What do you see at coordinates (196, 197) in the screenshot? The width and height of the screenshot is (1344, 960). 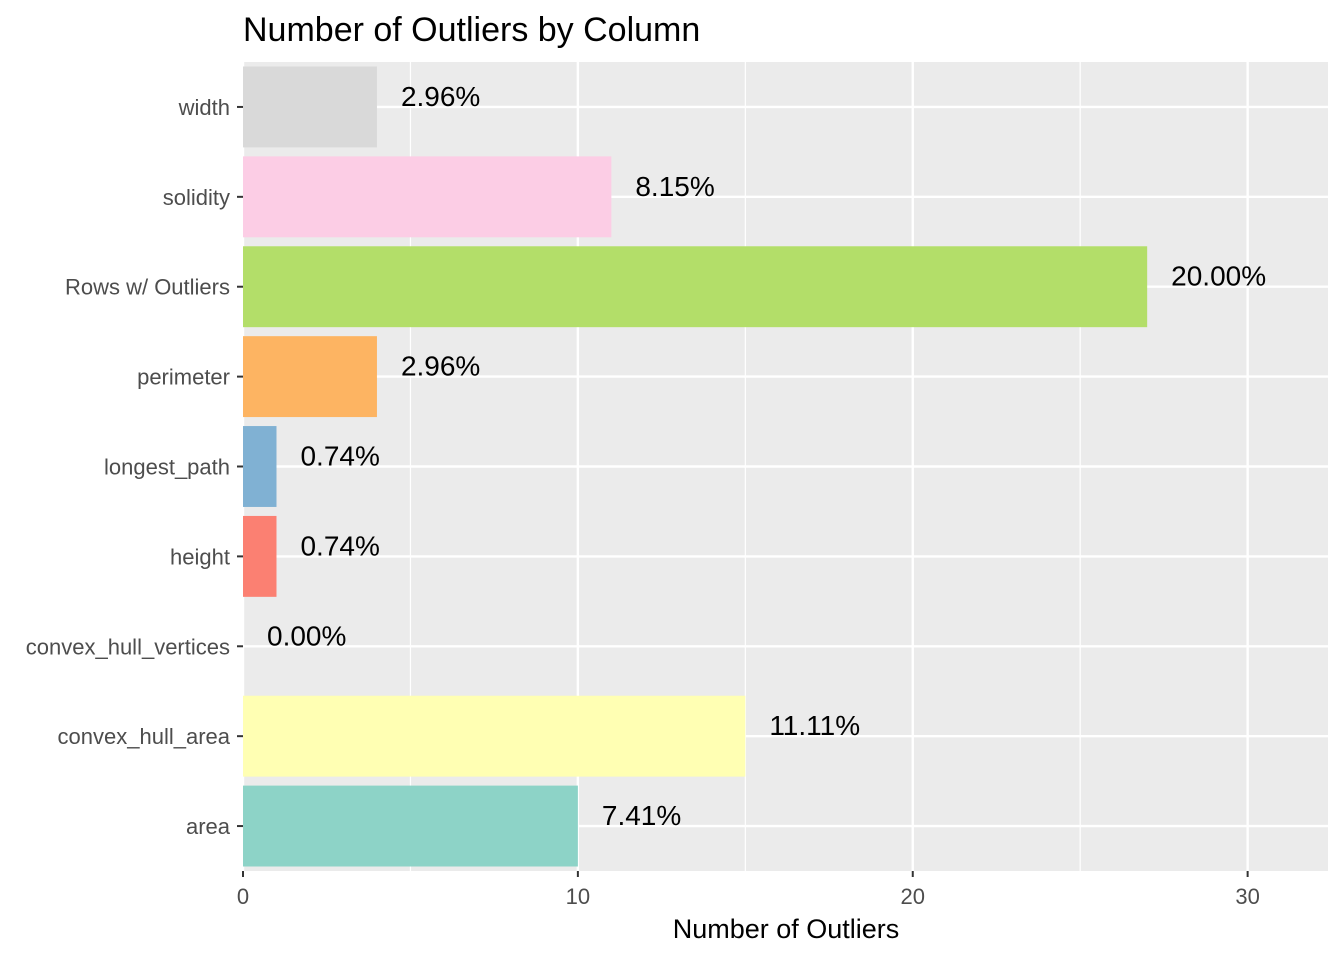 I see `y-tick-label: solidity` at bounding box center [196, 197].